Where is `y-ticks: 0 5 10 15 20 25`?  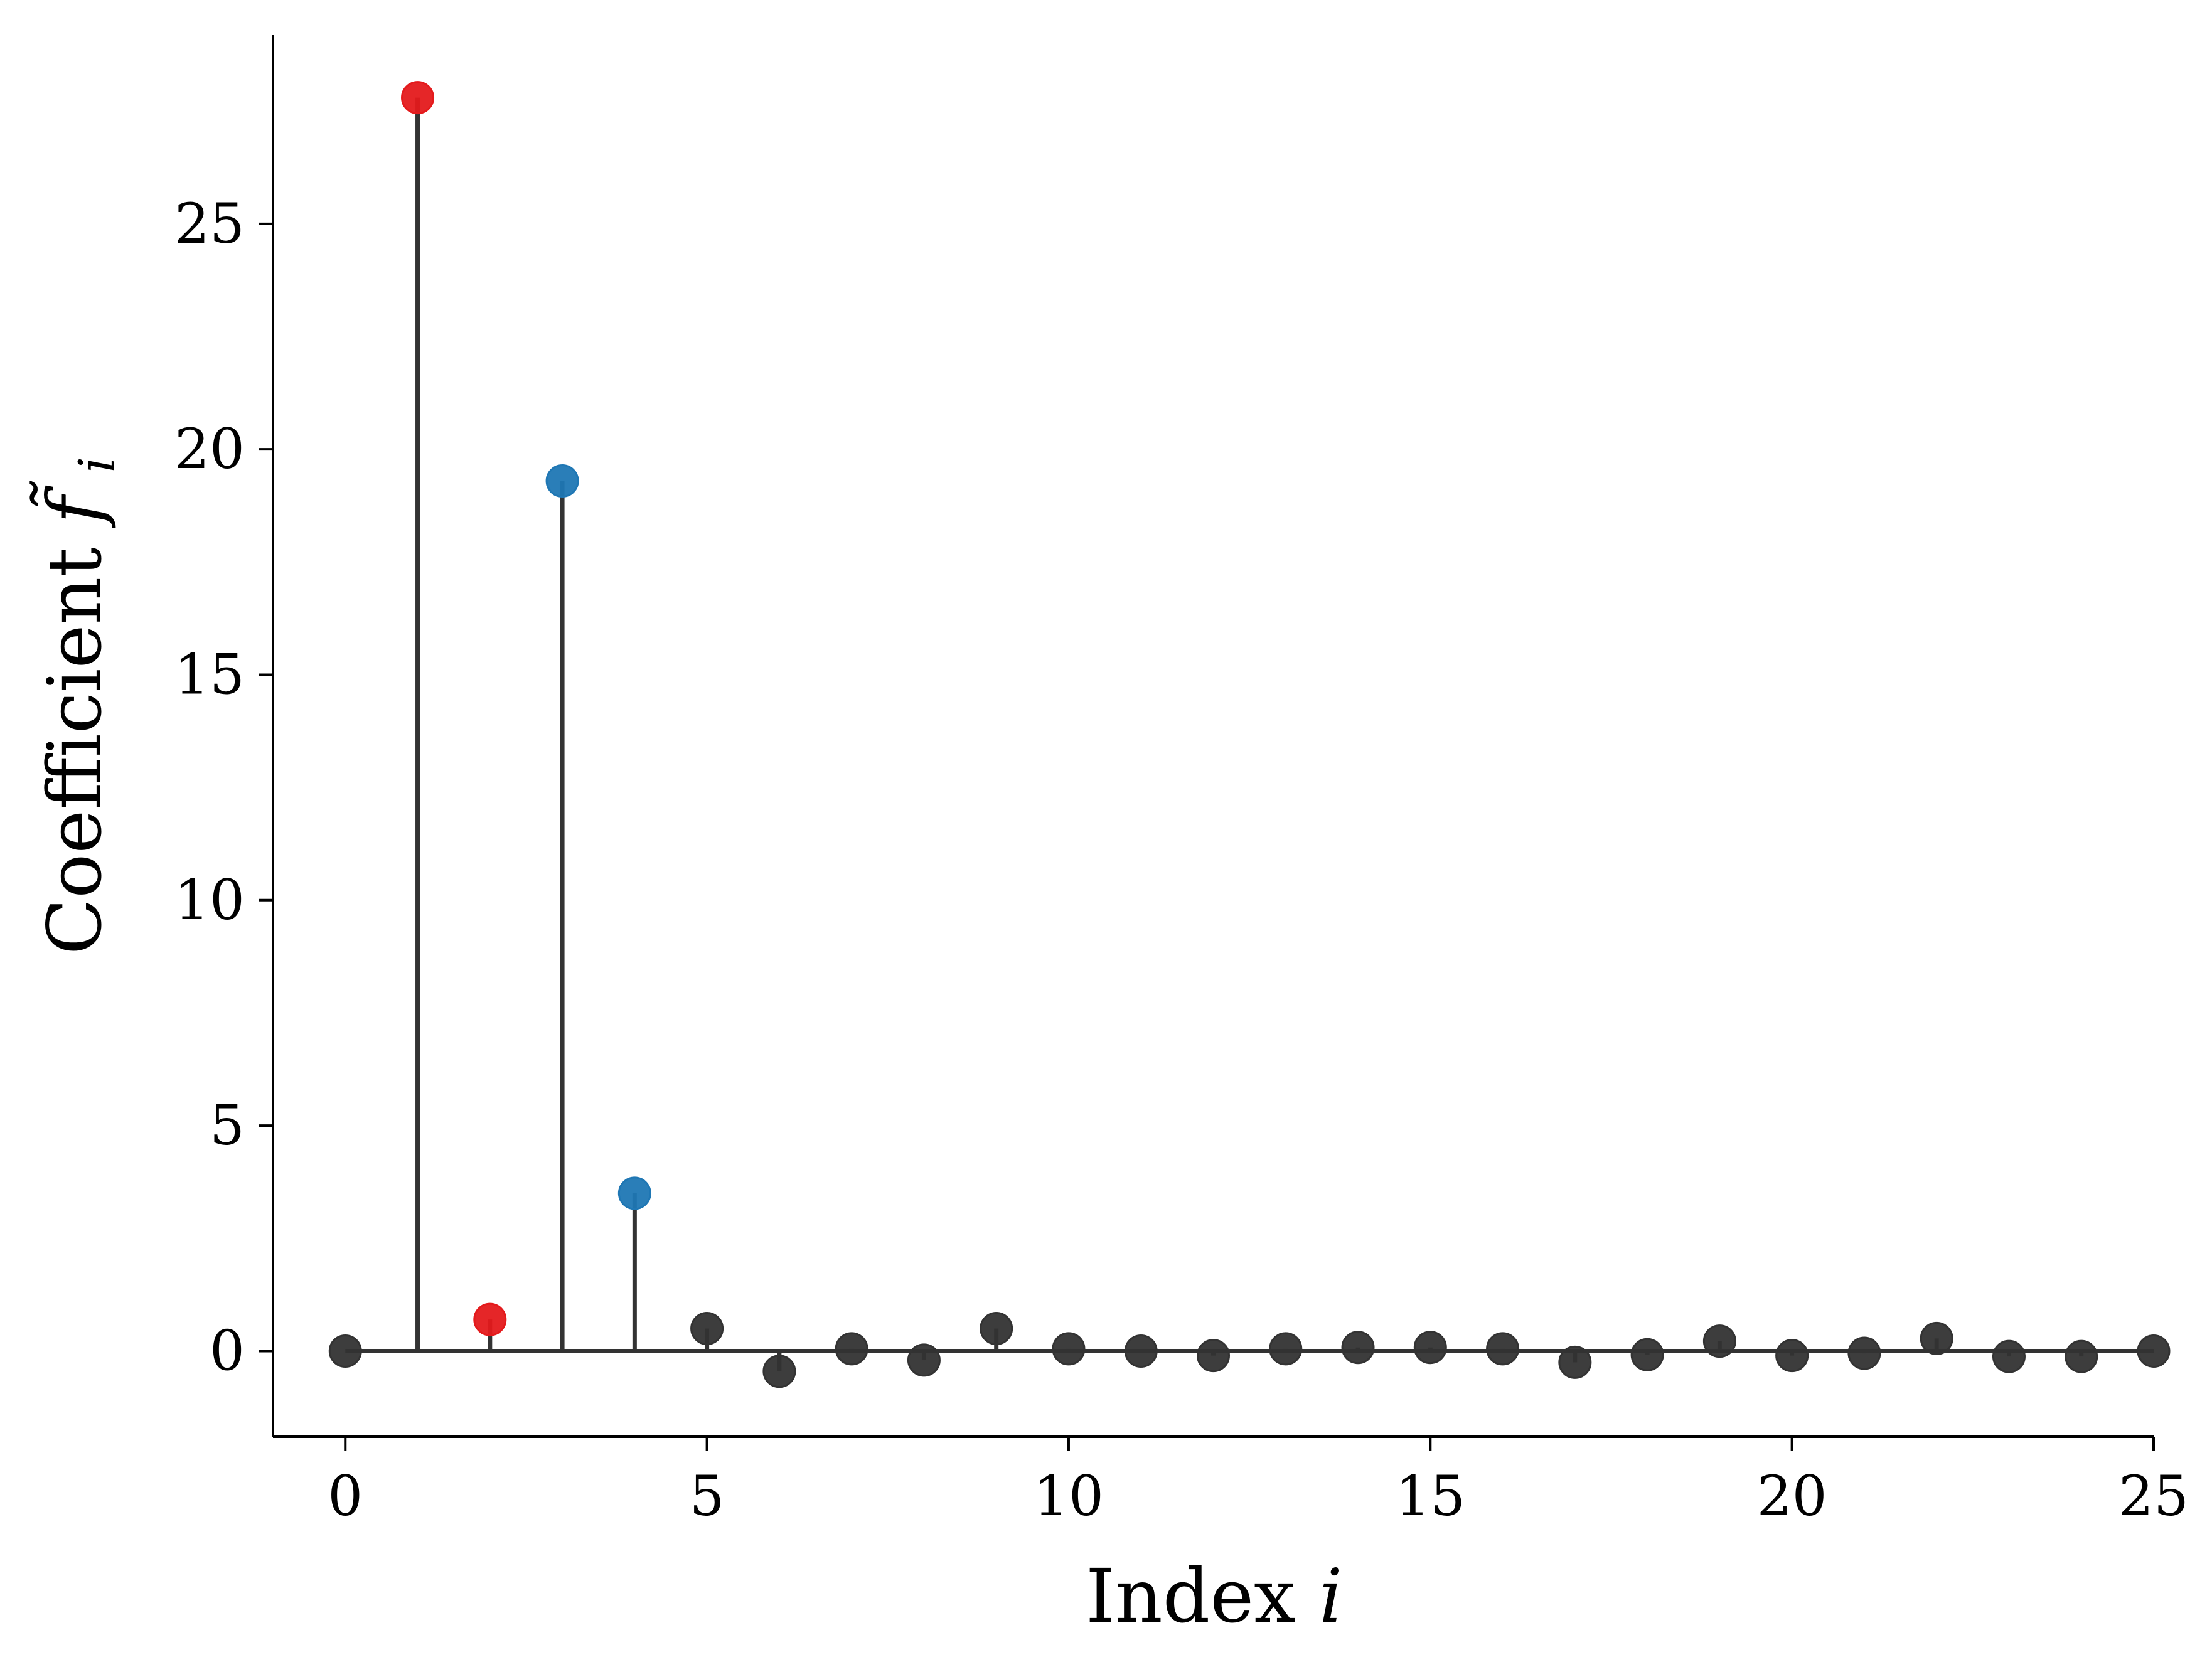 y-ticks: 0 5 10 15 20 25 is located at coordinates (224, 787).